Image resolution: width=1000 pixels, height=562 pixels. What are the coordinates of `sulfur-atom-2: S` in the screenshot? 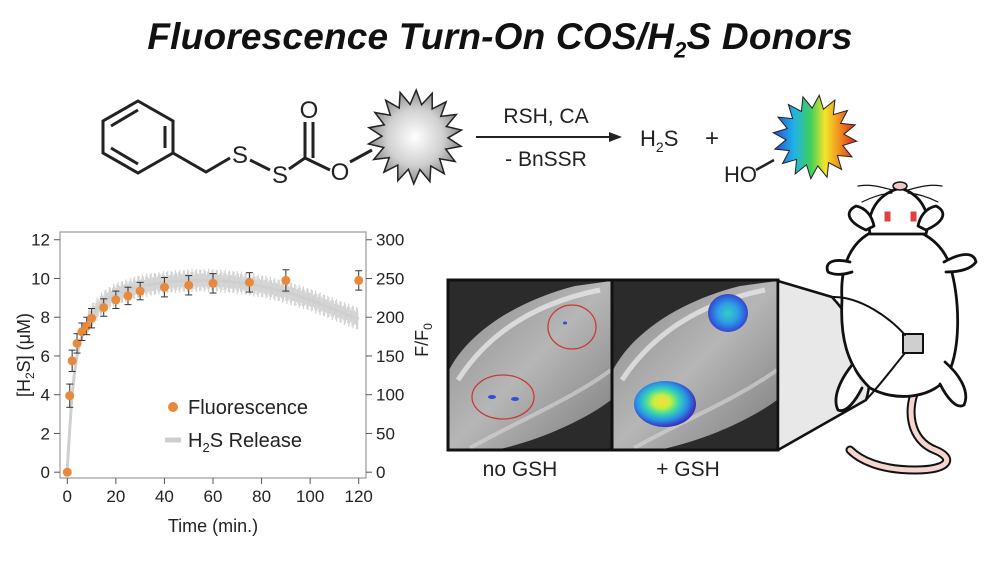 It's located at (280, 175).